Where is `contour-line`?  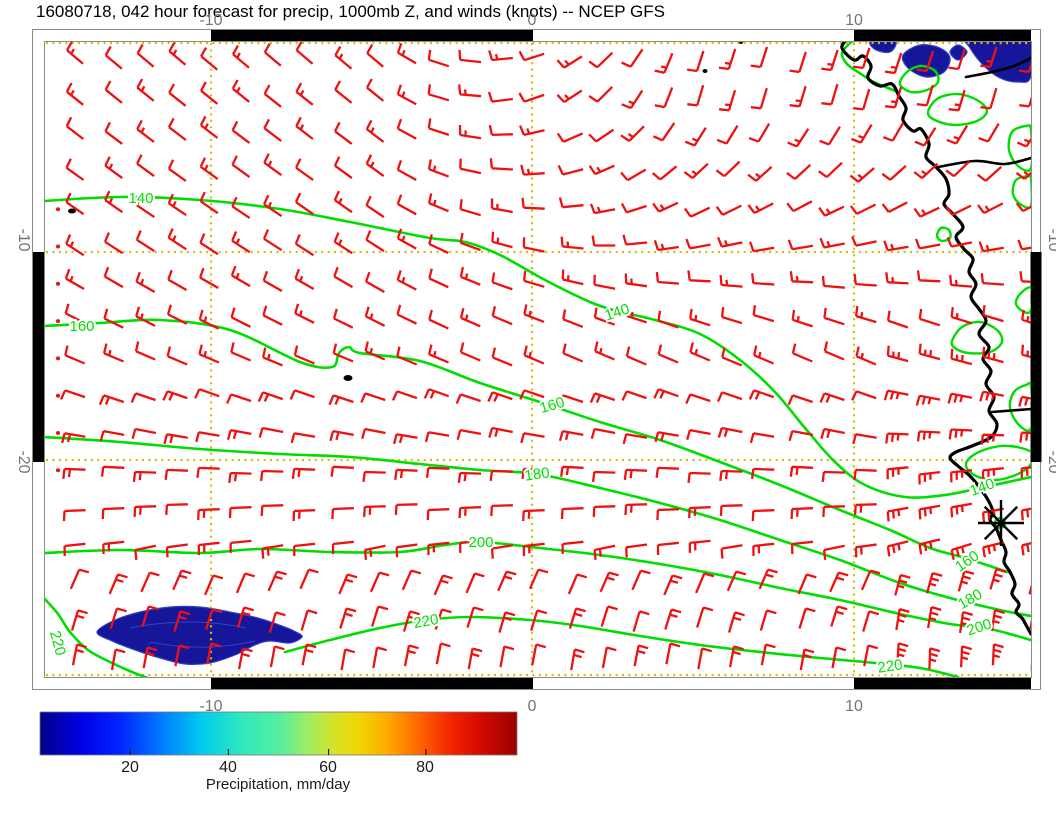 contour-line is located at coordinates (870, 68).